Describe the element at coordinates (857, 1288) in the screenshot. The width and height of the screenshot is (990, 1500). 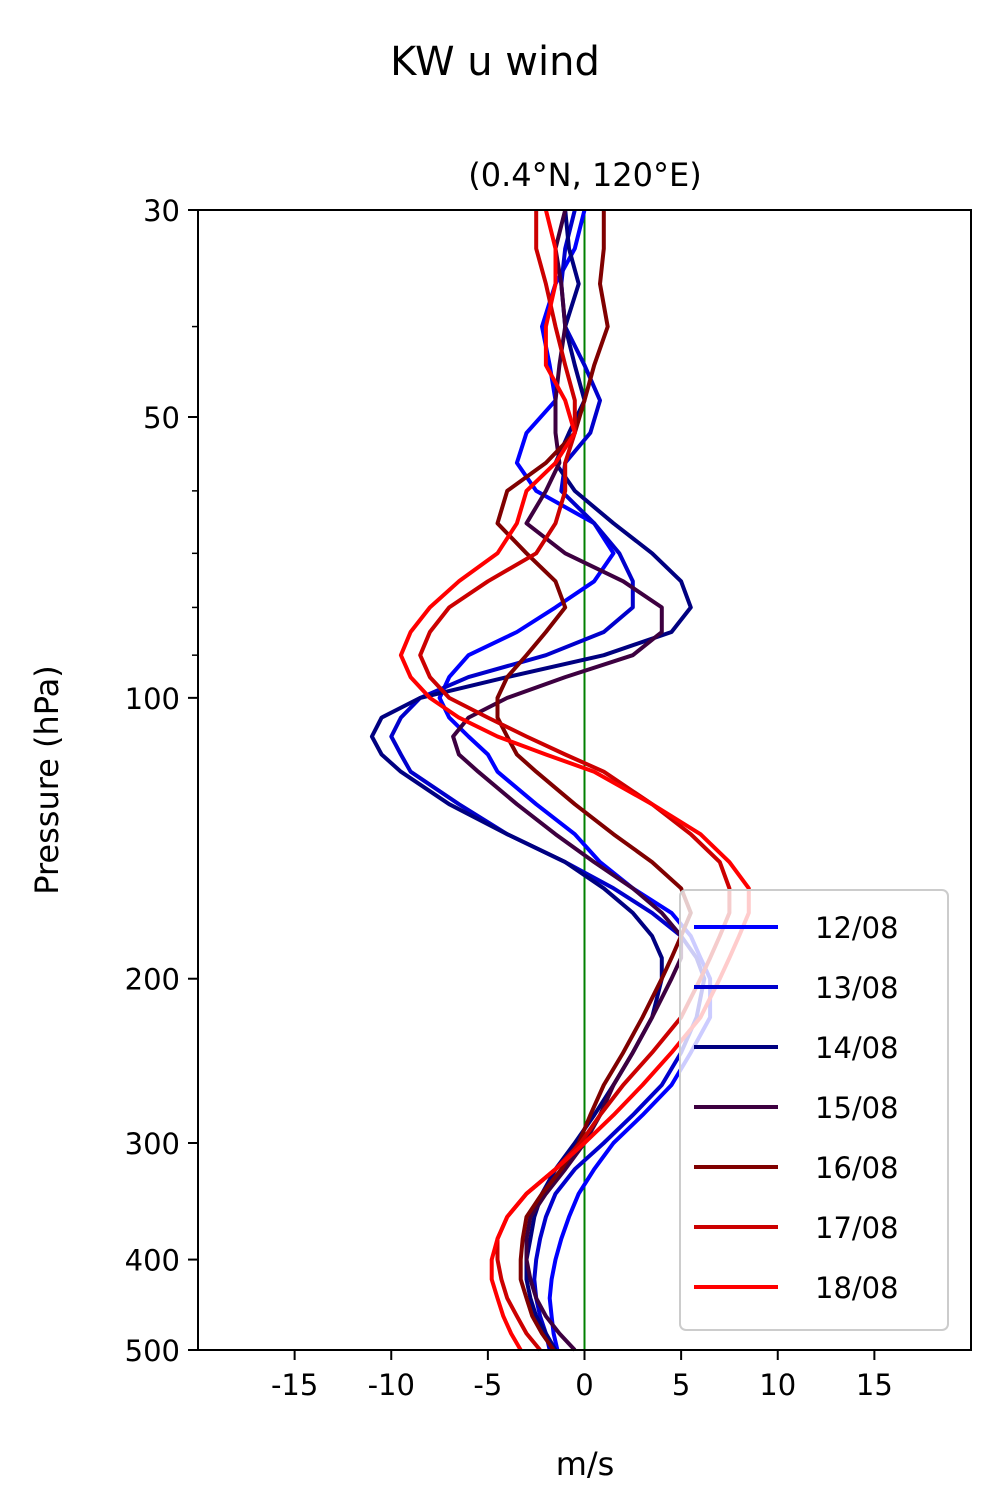
I see `legend-label: 18/08` at that location.